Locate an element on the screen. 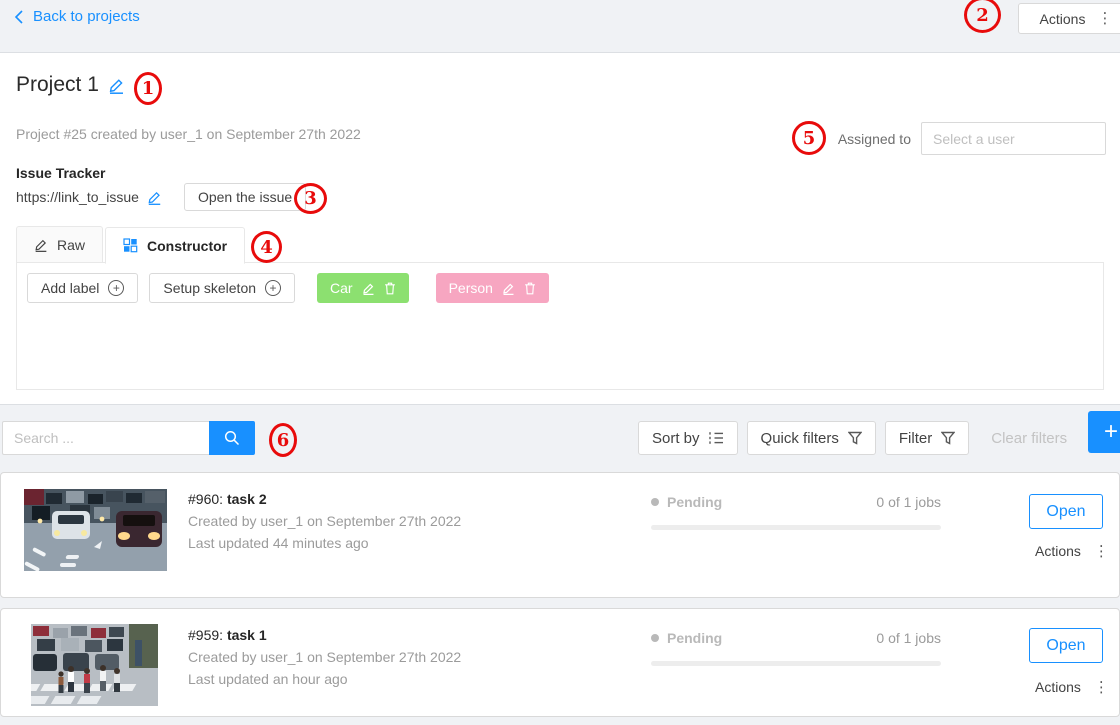  label-pill-person: Person is located at coordinates (492, 288).